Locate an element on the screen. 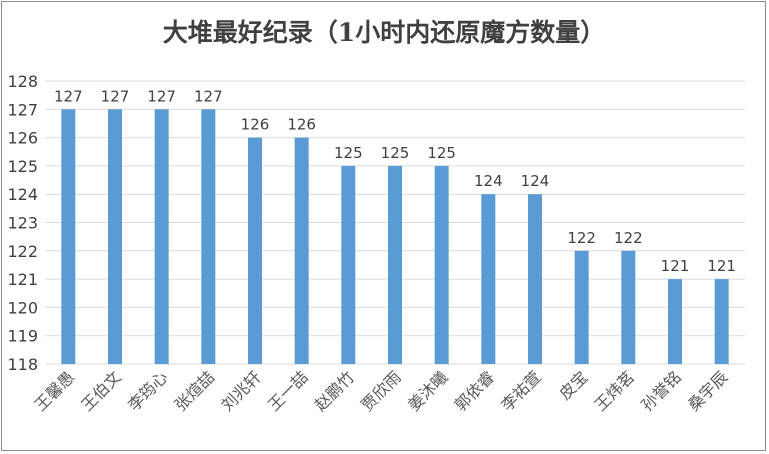  x-tick-label: 王馨愚 is located at coordinates (54, 390).